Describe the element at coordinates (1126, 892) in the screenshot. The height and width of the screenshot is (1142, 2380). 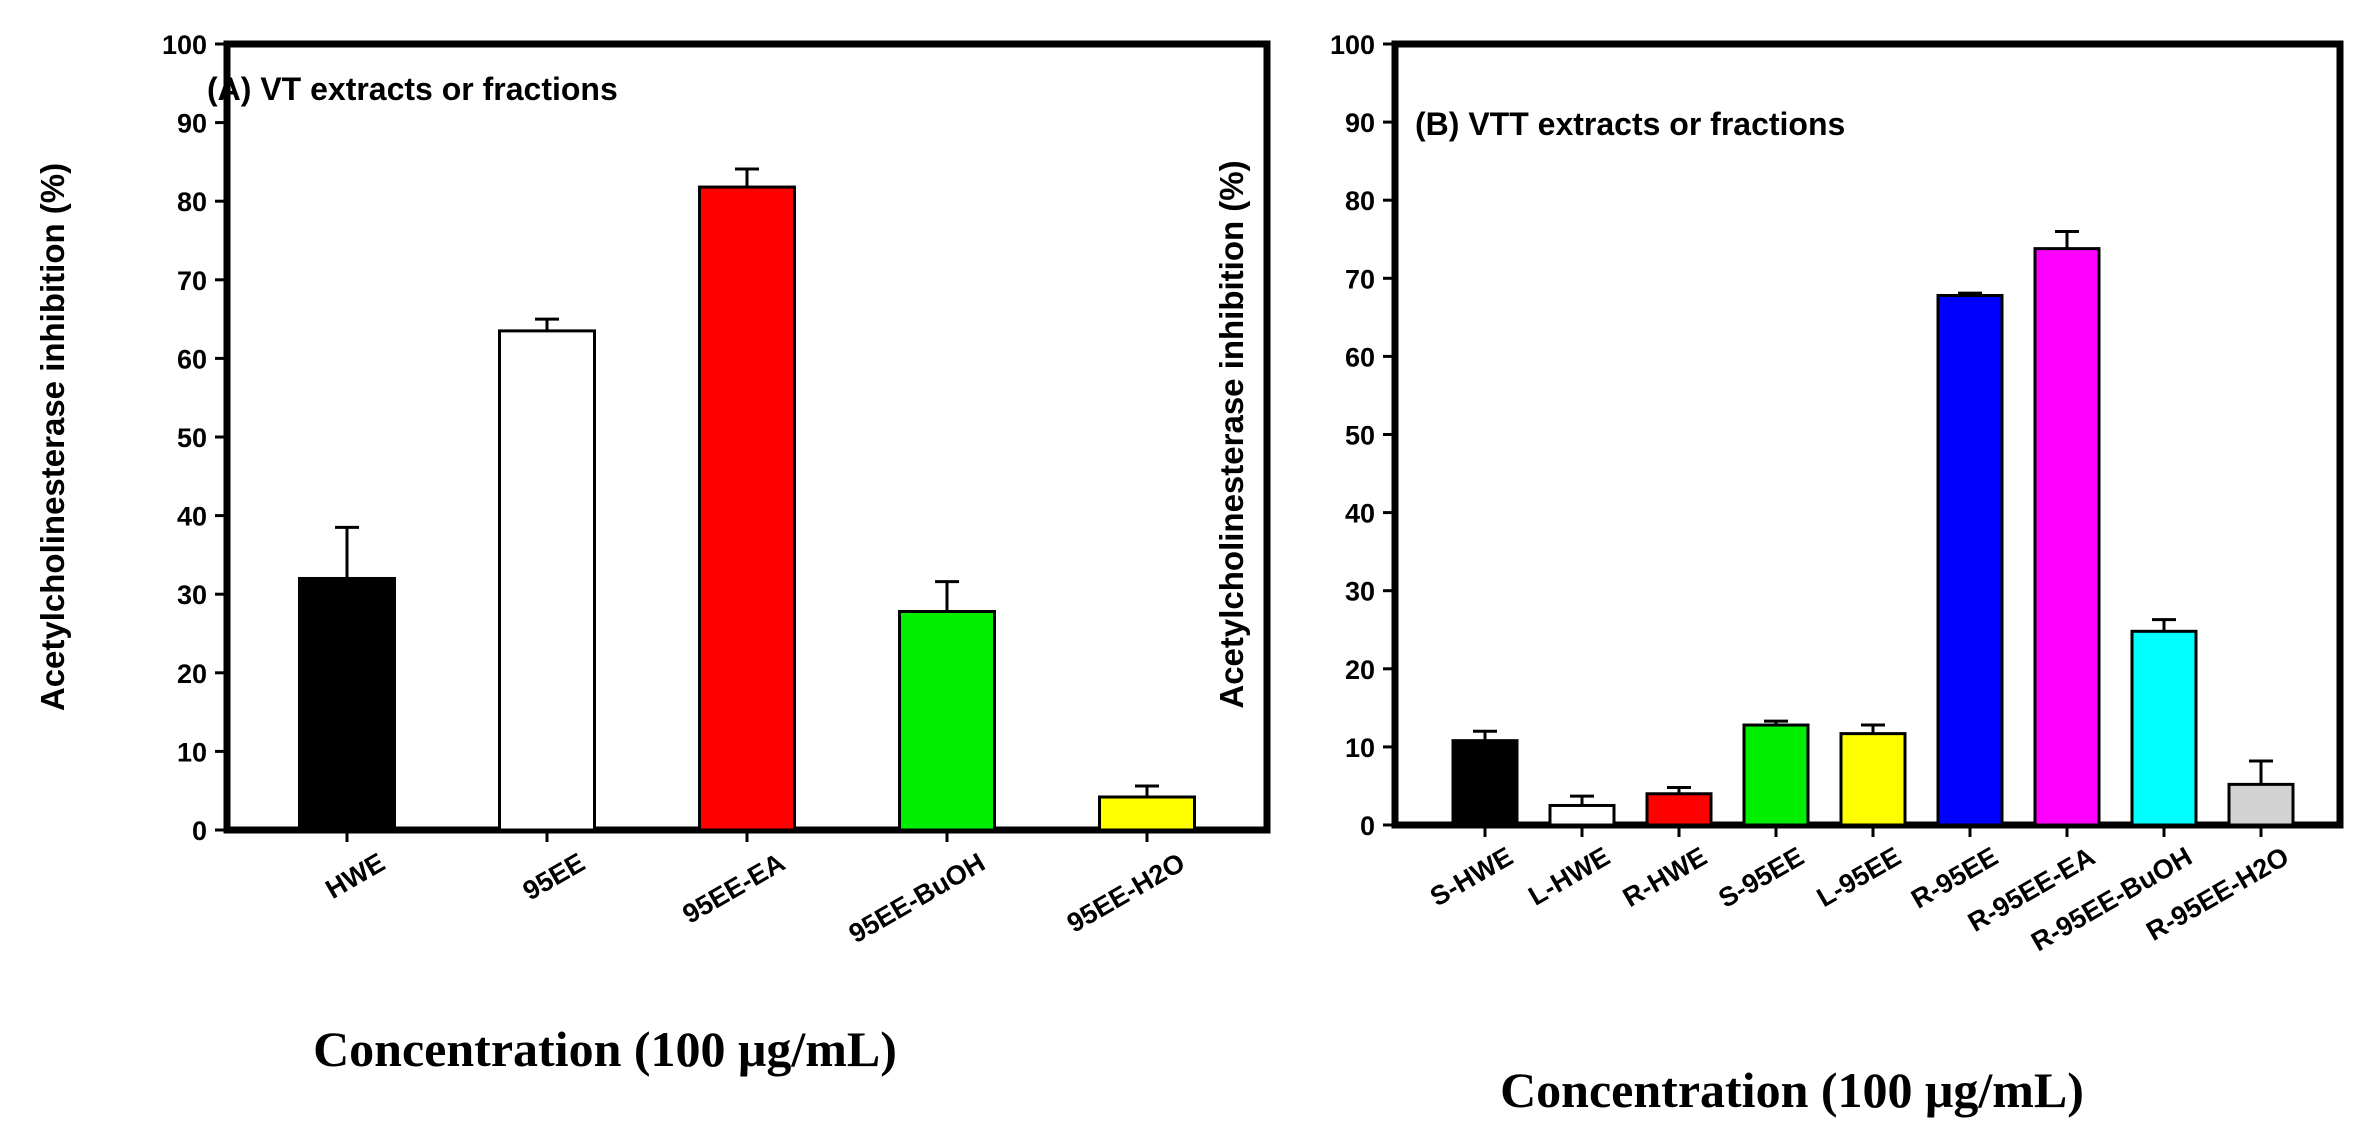
I see `category-label: 95EE-H2O` at that location.